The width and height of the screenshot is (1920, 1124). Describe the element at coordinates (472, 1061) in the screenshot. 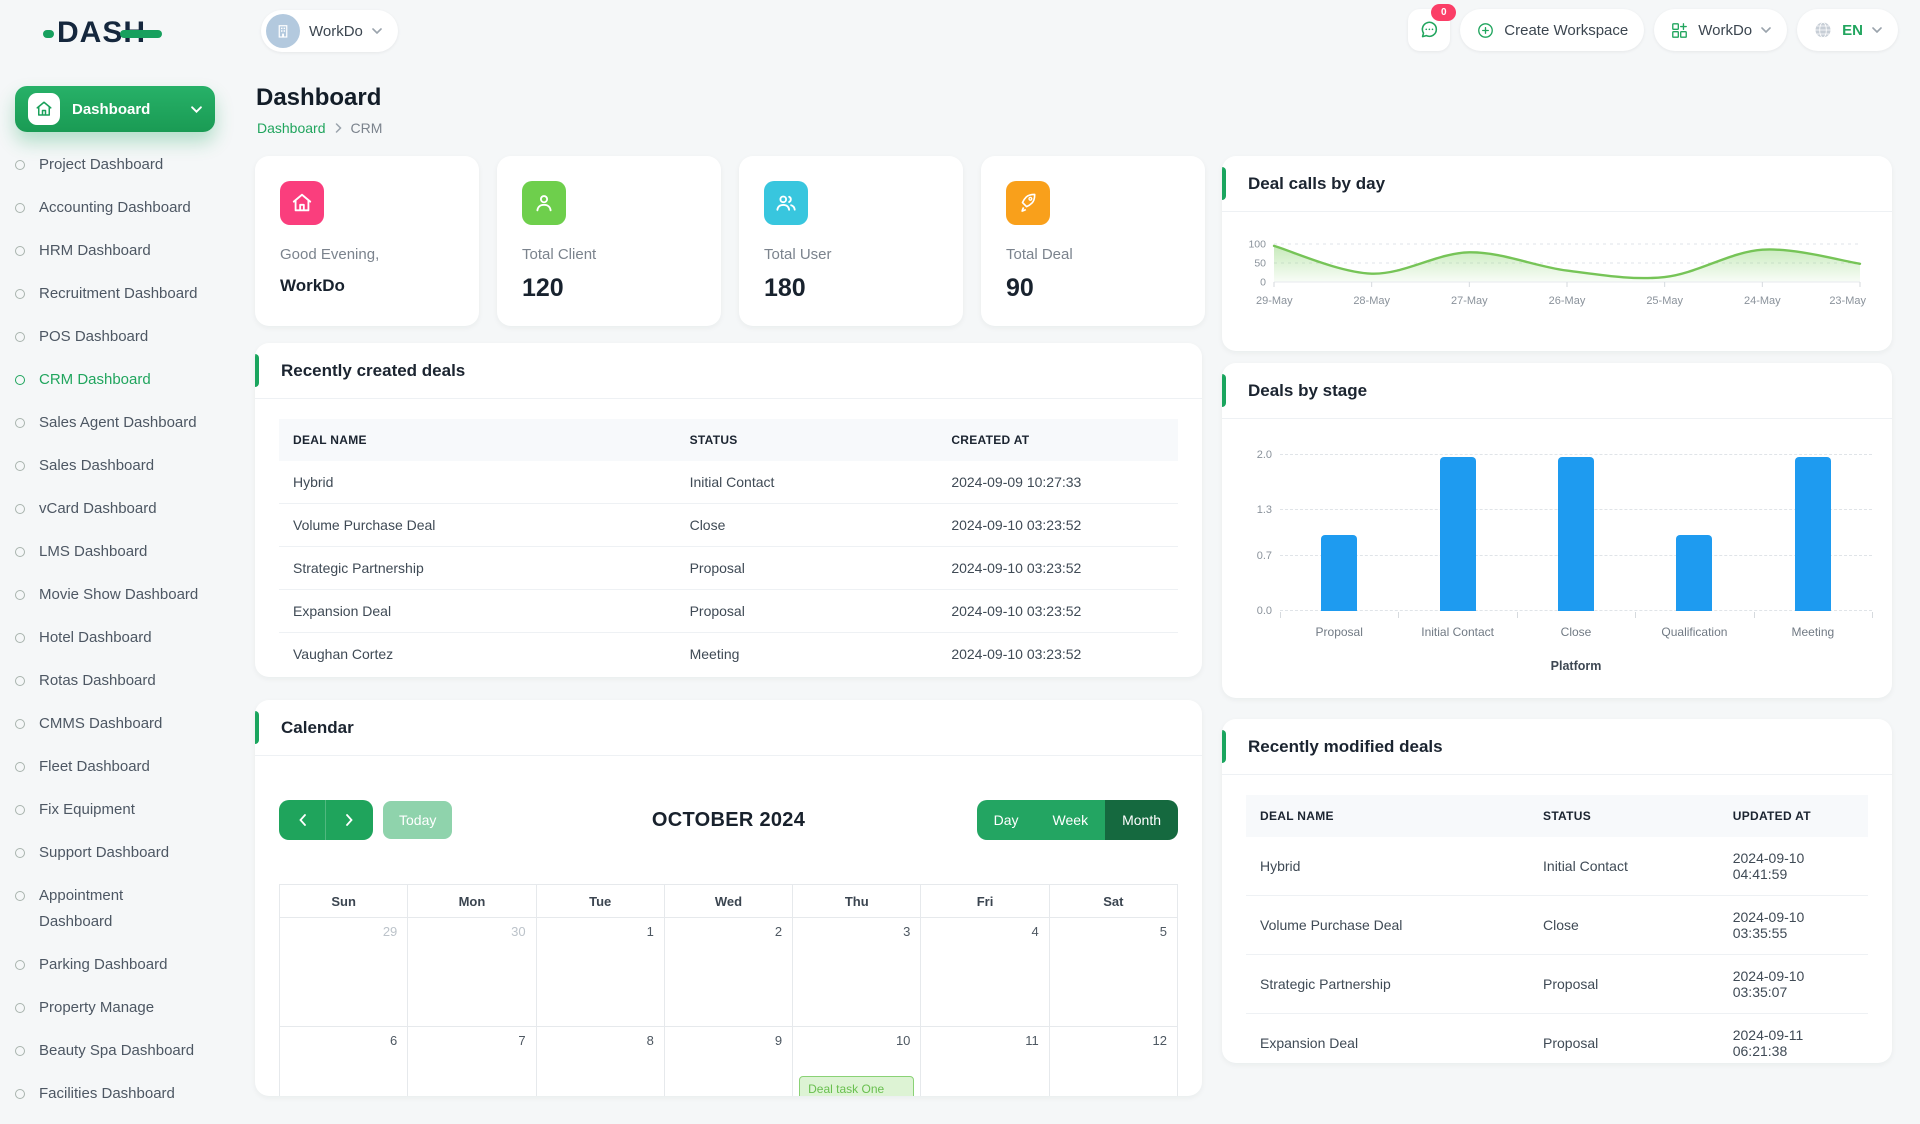

I see `calendar-day-cell: 7` at that location.